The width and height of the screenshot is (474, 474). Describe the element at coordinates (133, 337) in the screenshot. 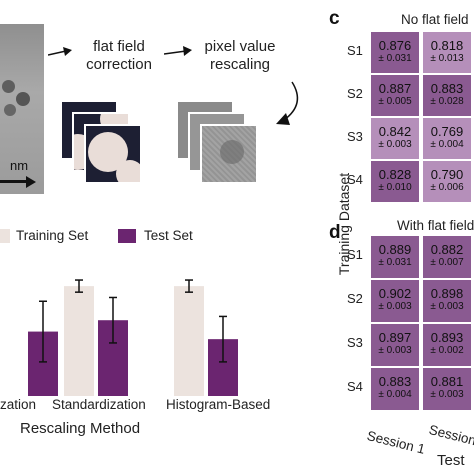

I see `bar-chart` at that location.